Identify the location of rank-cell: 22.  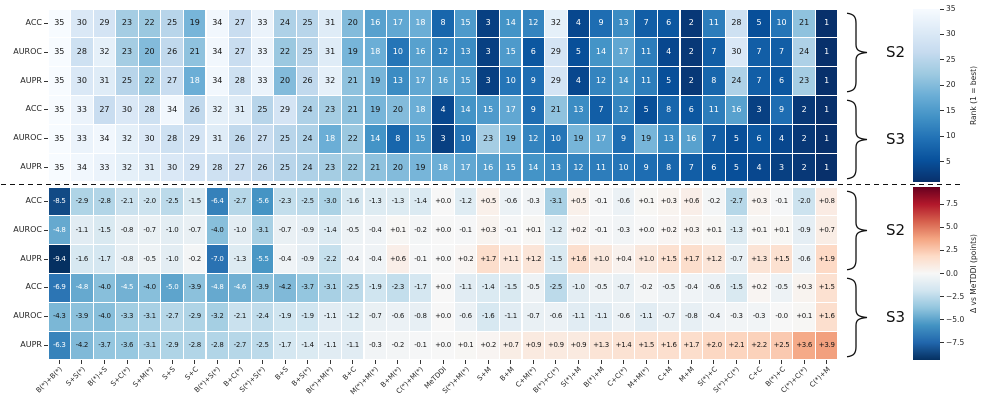
(352, 167).